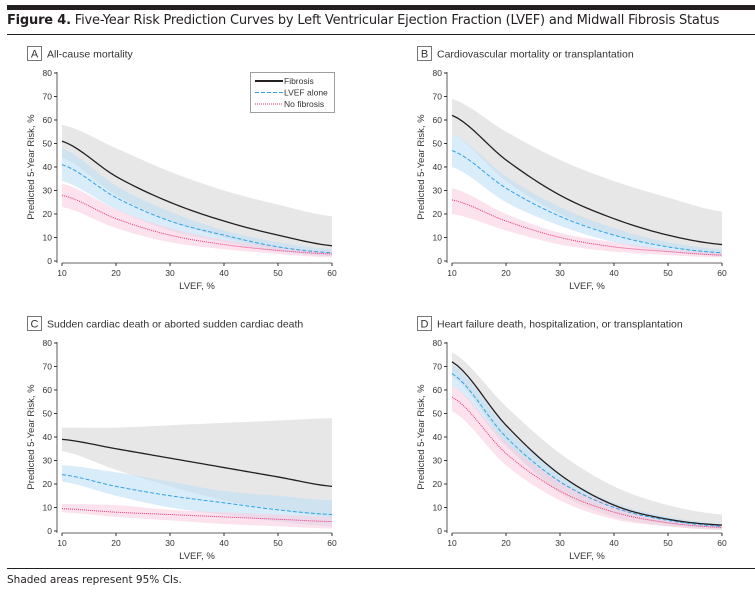 The width and height of the screenshot is (755, 593). I want to click on panel-letter: A, so click(35, 55).